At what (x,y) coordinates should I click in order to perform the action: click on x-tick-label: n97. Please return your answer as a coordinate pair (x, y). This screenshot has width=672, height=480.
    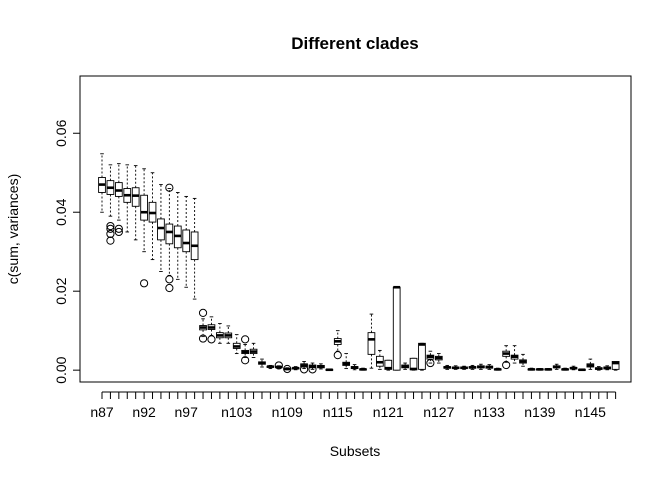
    Looking at the image, I should click on (187, 412).